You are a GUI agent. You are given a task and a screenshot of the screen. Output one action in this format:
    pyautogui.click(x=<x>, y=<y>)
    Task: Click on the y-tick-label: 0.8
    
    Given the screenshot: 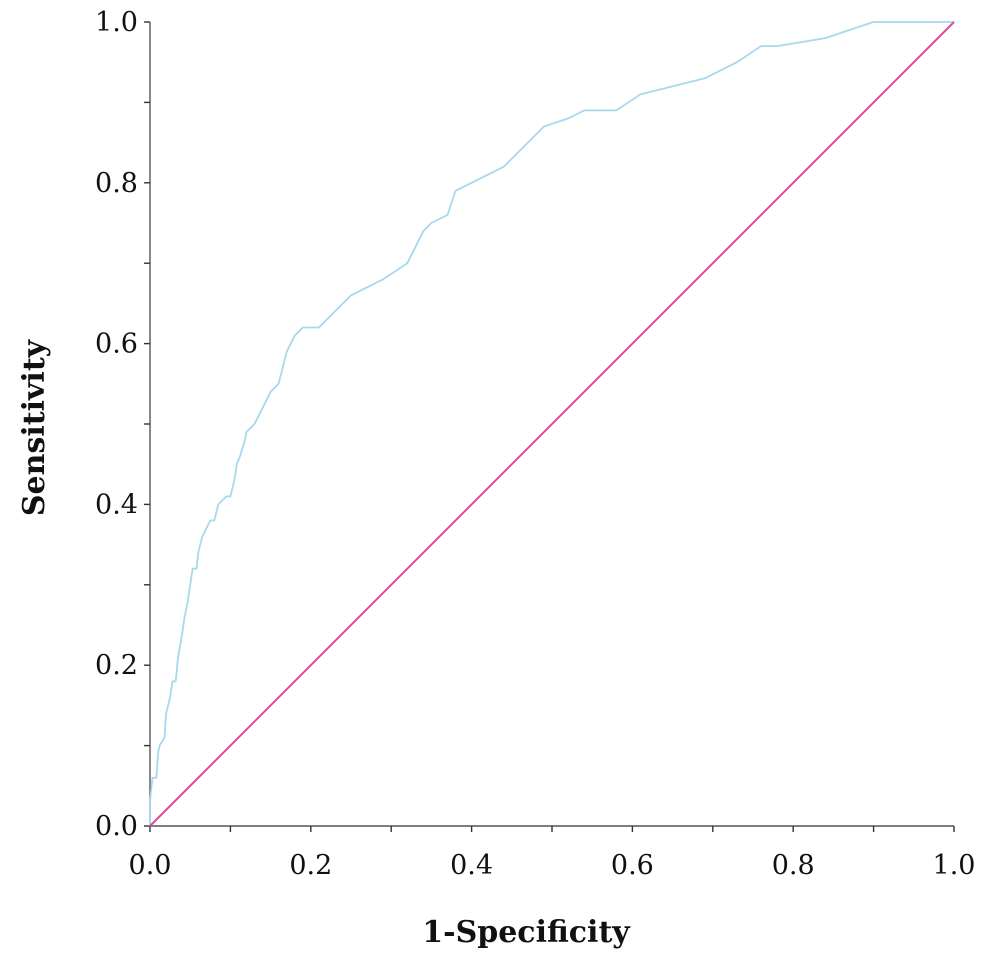 What is the action you would take?
    pyautogui.click(x=116, y=183)
    